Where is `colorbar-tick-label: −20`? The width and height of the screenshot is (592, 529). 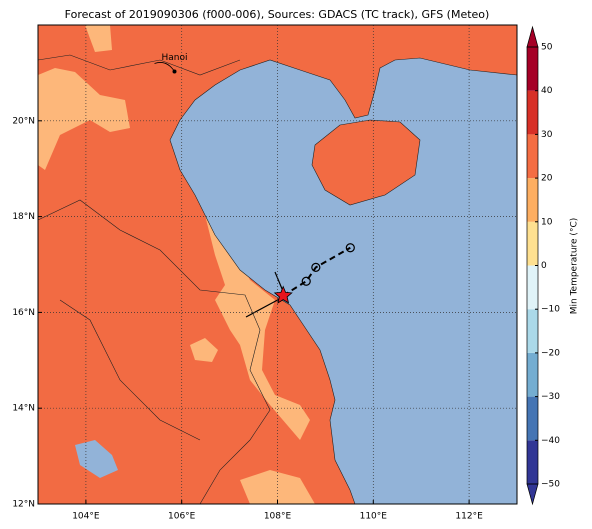 colorbar-tick-label: −20 is located at coordinates (550, 353).